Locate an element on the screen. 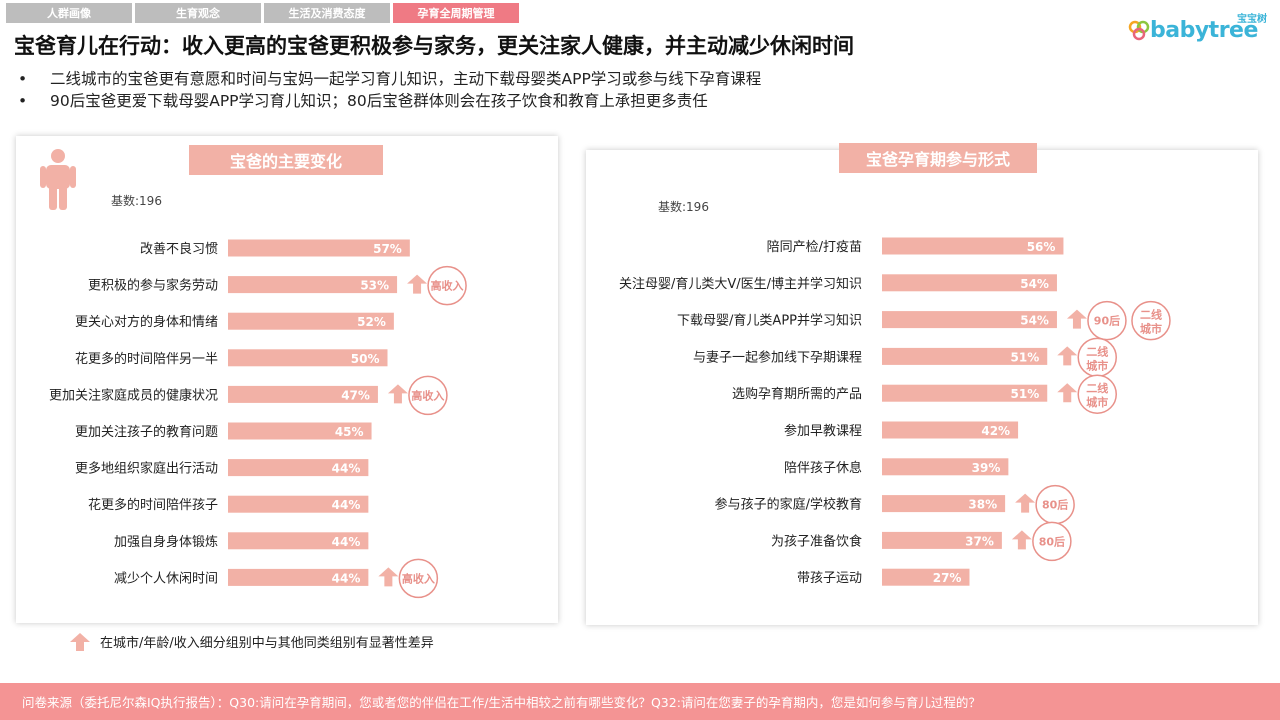  tab-lifestyle: 生活及消费态度 is located at coordinates (327, 13).